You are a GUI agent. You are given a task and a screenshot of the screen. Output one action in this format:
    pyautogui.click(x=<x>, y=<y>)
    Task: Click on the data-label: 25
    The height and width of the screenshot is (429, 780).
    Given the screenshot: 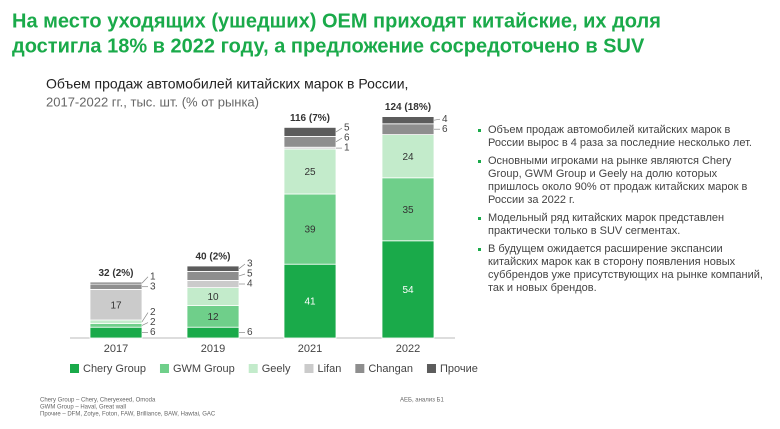 What is the action you would take?
    pyautogui.click(x=310, y=172)
    